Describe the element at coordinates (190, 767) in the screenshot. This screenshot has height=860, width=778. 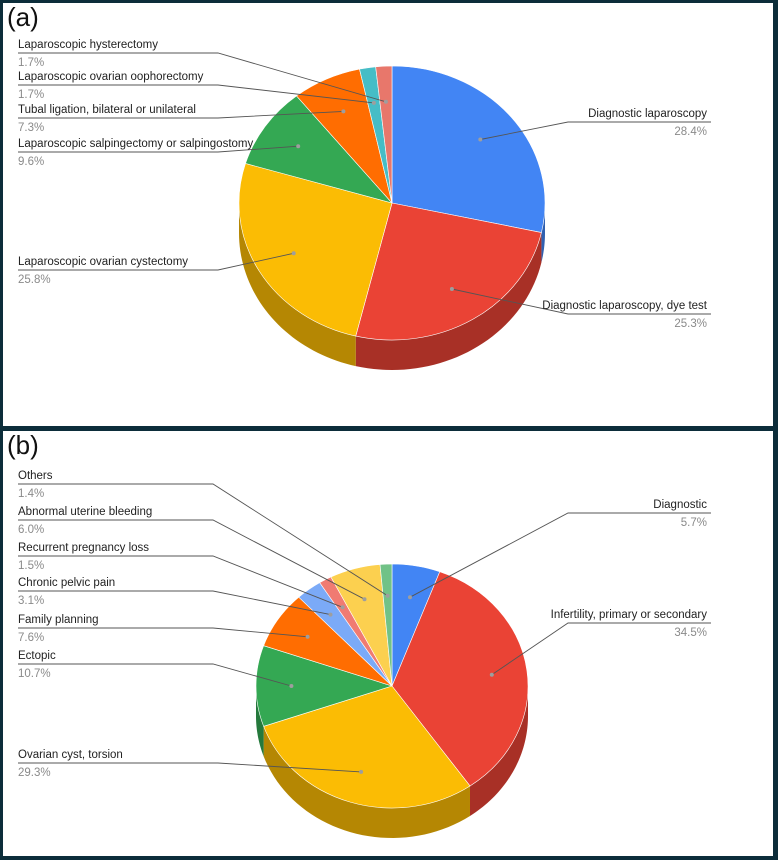
I see `leader-line-ovarian-cyst-torsion` at that location.